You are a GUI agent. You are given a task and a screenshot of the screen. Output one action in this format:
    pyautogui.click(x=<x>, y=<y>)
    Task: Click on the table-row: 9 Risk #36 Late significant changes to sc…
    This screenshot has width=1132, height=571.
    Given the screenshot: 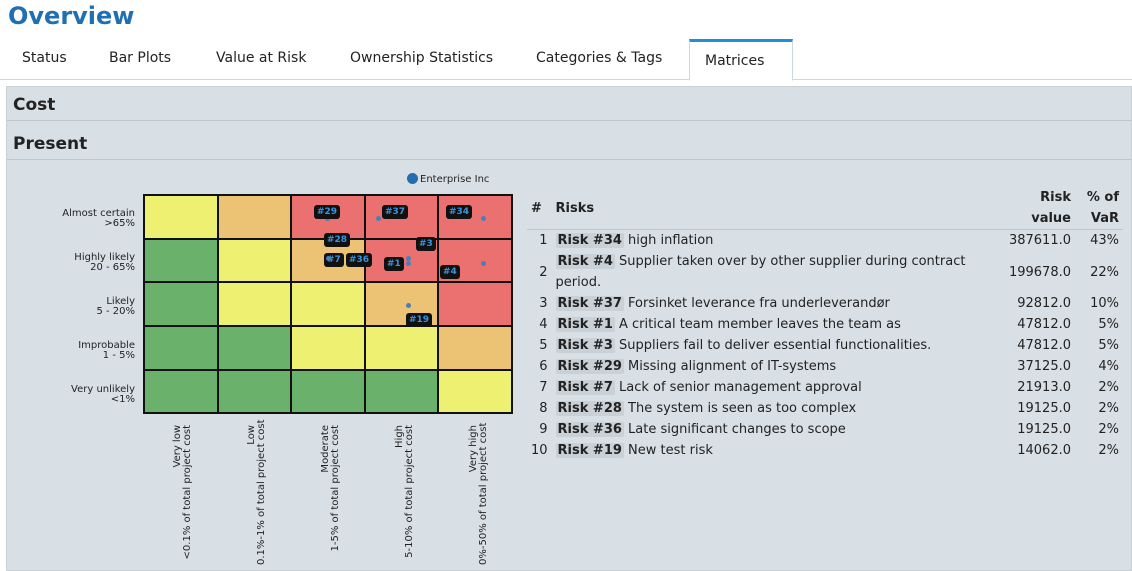 What is the action you would take?
    pyautogui.click(x=825, y=429)
    